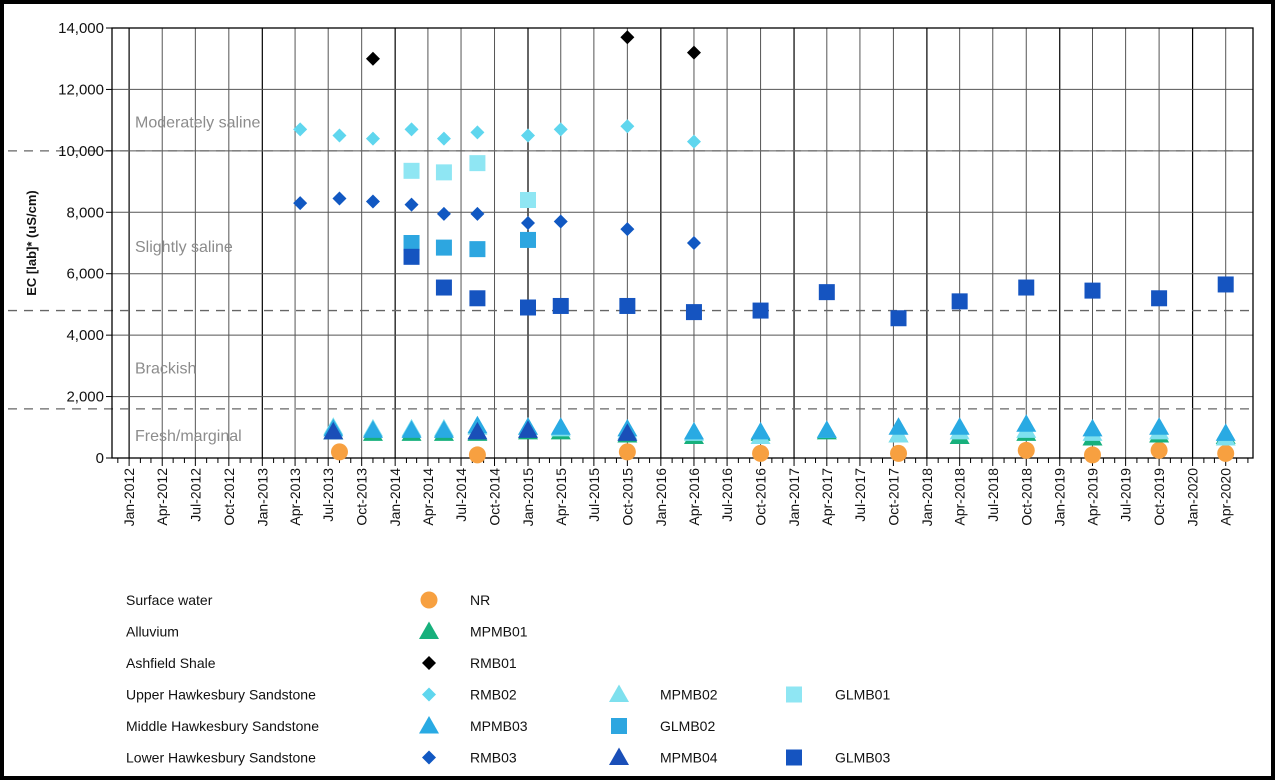 The width and height of the screenshot is (1275, 780). Describe the element at coordinates (960, 497) in the screenshot. I see `x-tick-label: Apr-2018` at that location.